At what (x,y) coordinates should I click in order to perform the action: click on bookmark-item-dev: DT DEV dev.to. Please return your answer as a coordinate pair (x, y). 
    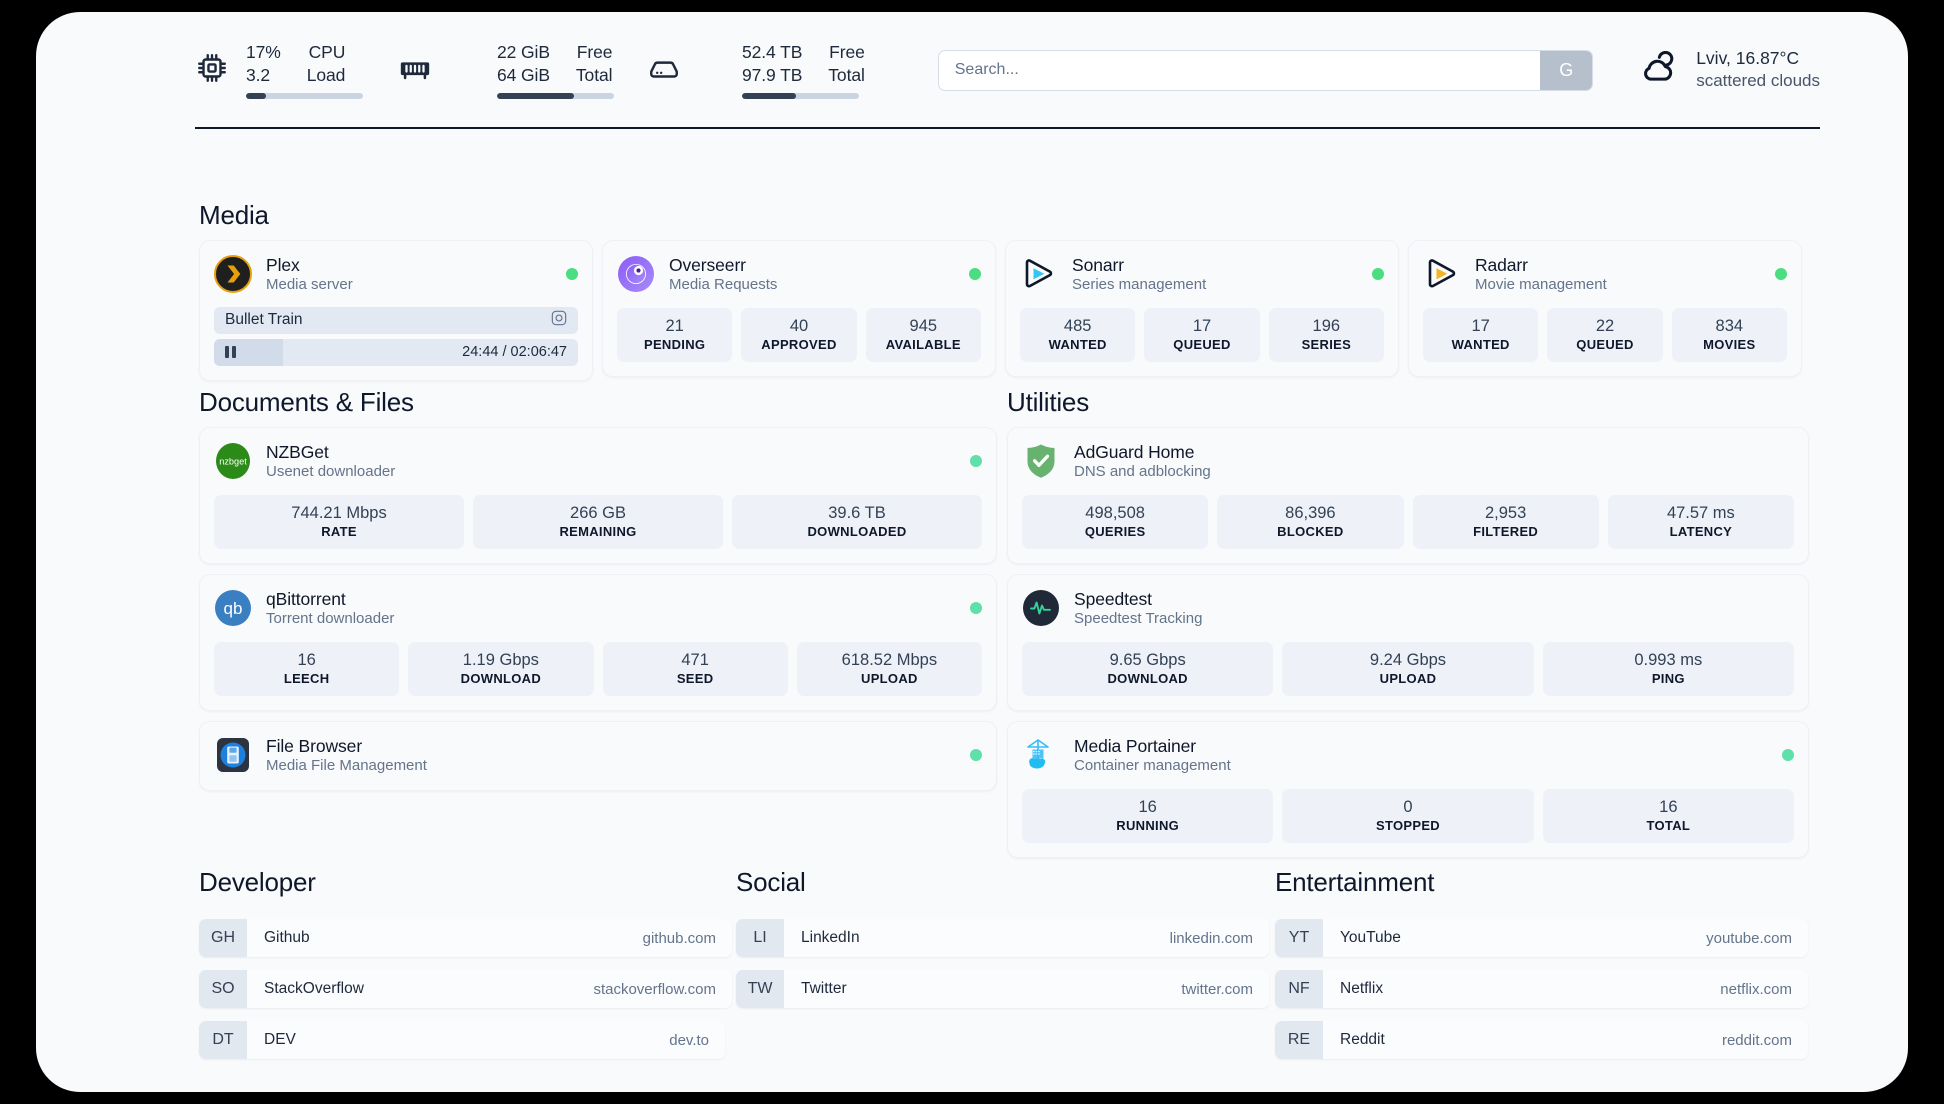
    Looking at the image, I should click on (462, 1040).